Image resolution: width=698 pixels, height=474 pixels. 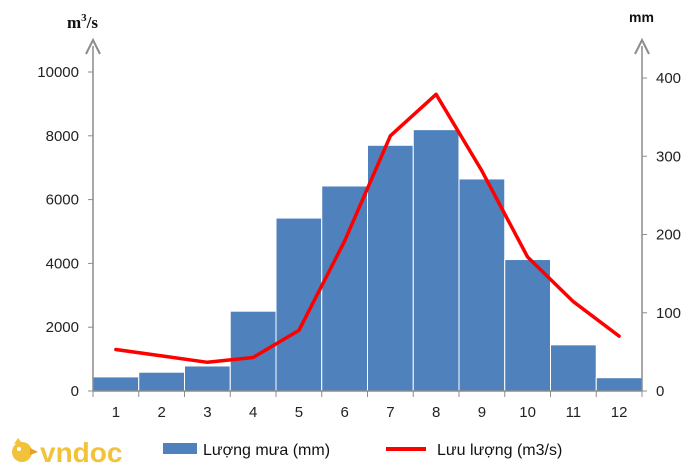 I want to click on legend-label-rainfall: Lượng mưa (mm), so click(x=266, y=450).